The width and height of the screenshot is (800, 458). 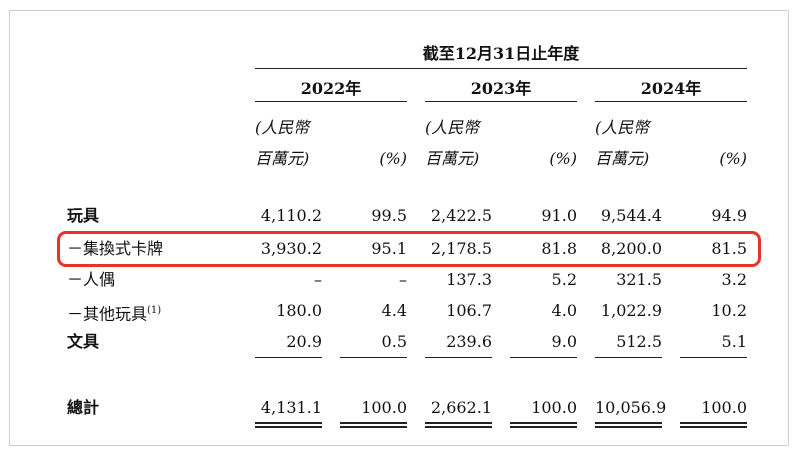 What do you see at coordinates (729, 215) in the screenshot?
I see `cell-2024-pct: 94.9` at bounding box center [729, 215].